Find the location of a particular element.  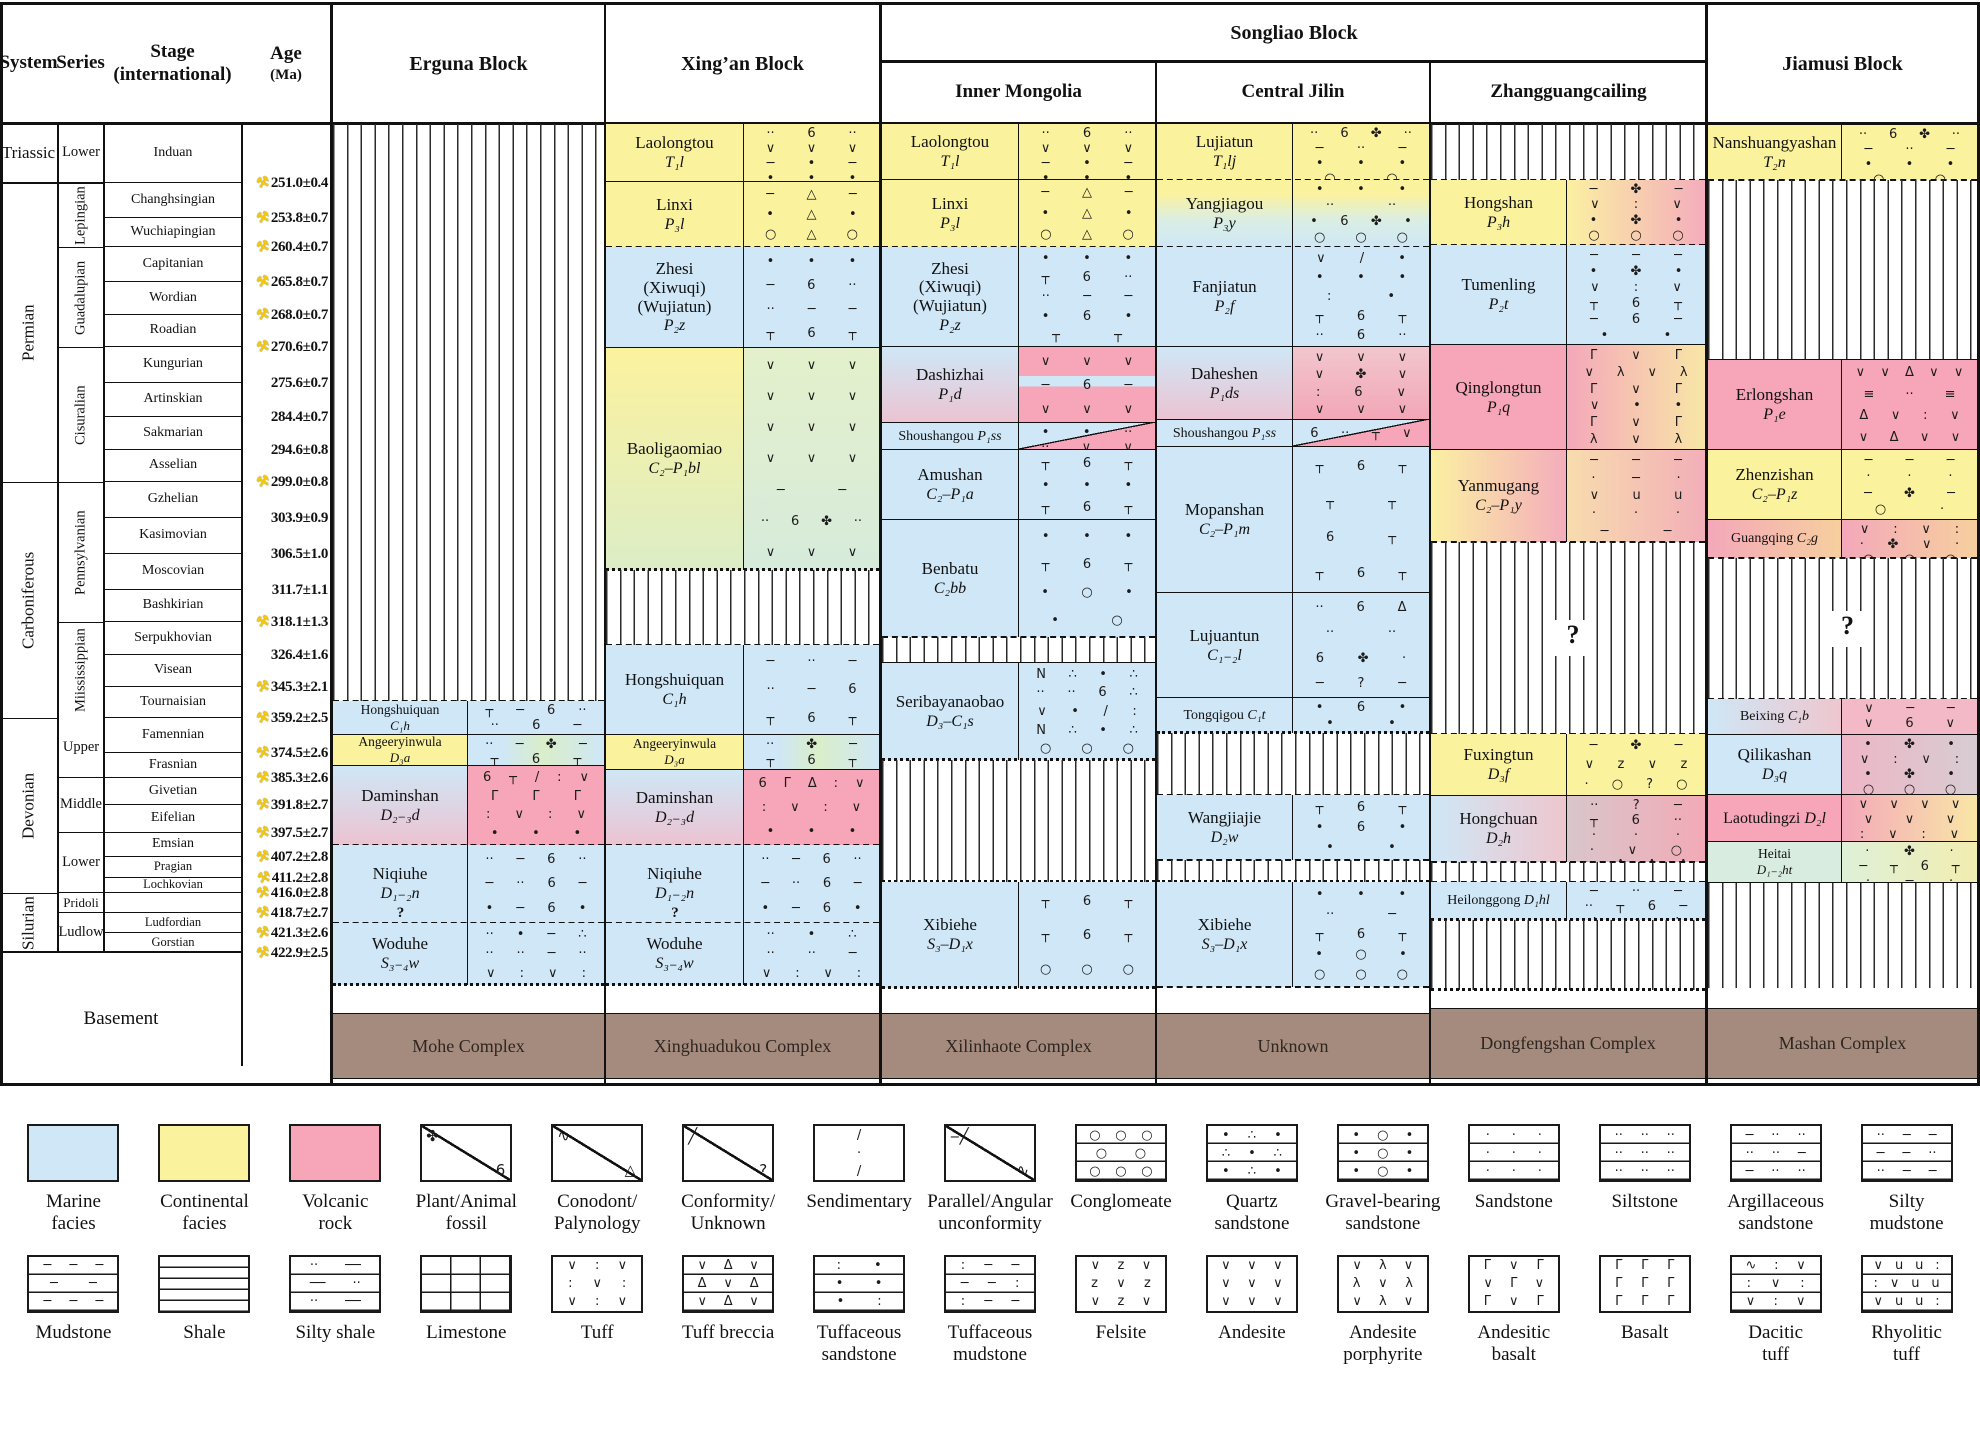

stage-cell: Induan is located at coordinates (173, 153).